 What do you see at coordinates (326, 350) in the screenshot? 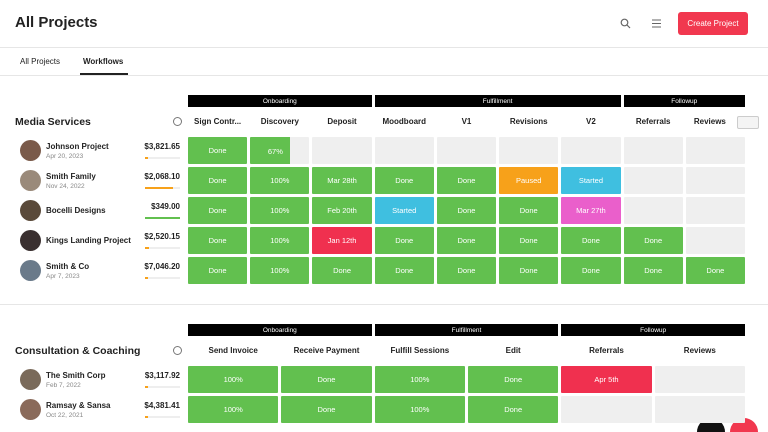
I see `column-header: Receive Payment` at bounding box center [326, 350].